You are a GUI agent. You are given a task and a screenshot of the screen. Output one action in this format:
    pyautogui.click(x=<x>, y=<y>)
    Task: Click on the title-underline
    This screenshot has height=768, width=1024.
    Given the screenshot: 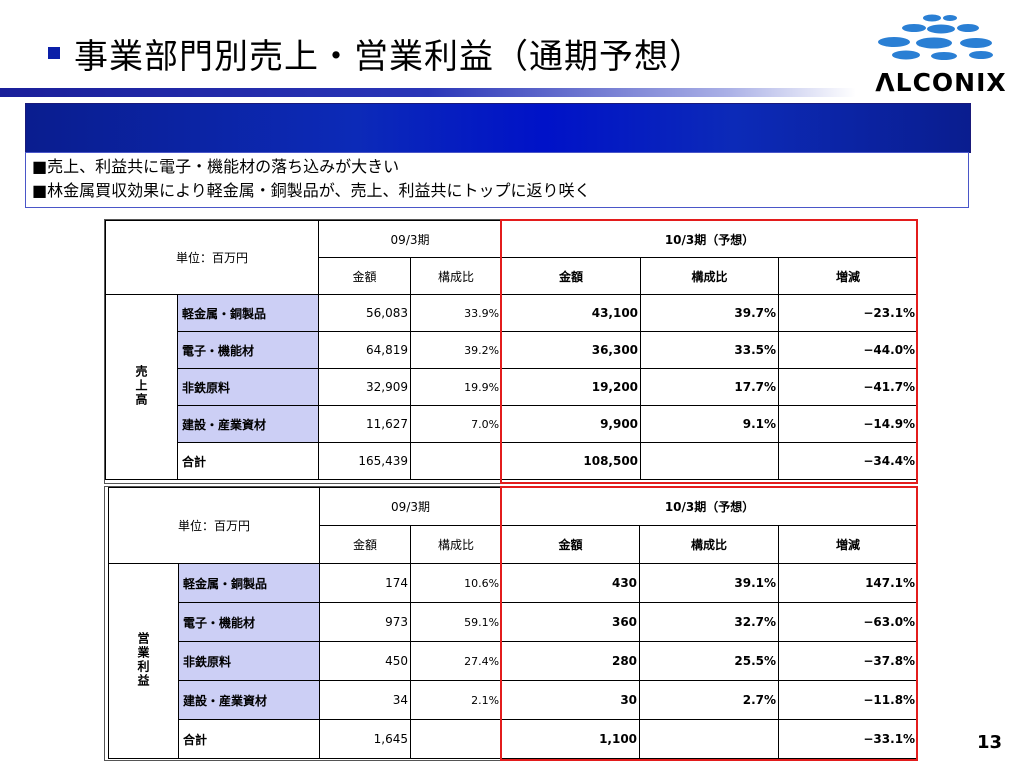 What is the action you would take?
    pyautogui.click(x=428, y=92)
    